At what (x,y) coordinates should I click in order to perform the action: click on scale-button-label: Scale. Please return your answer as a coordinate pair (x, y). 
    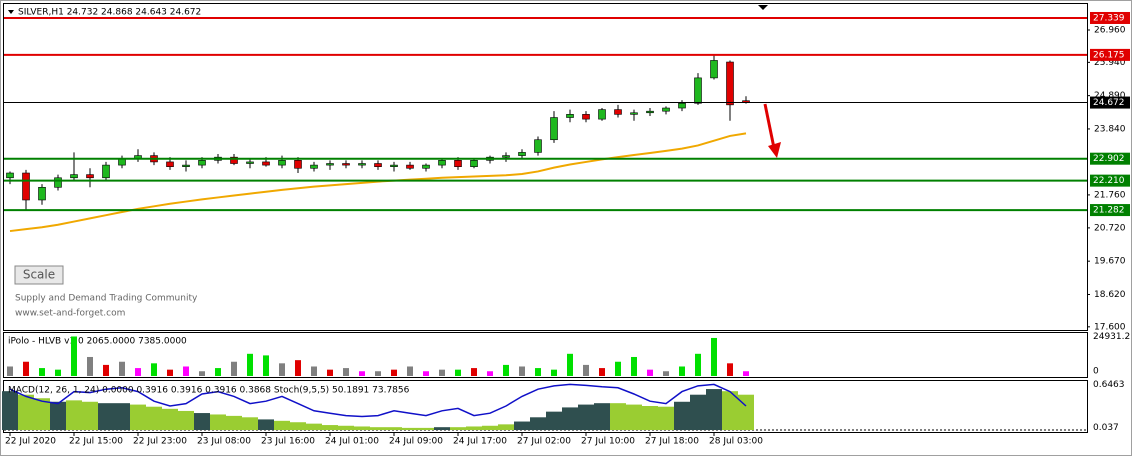
    Looking at the image, I should click on (39, 275).